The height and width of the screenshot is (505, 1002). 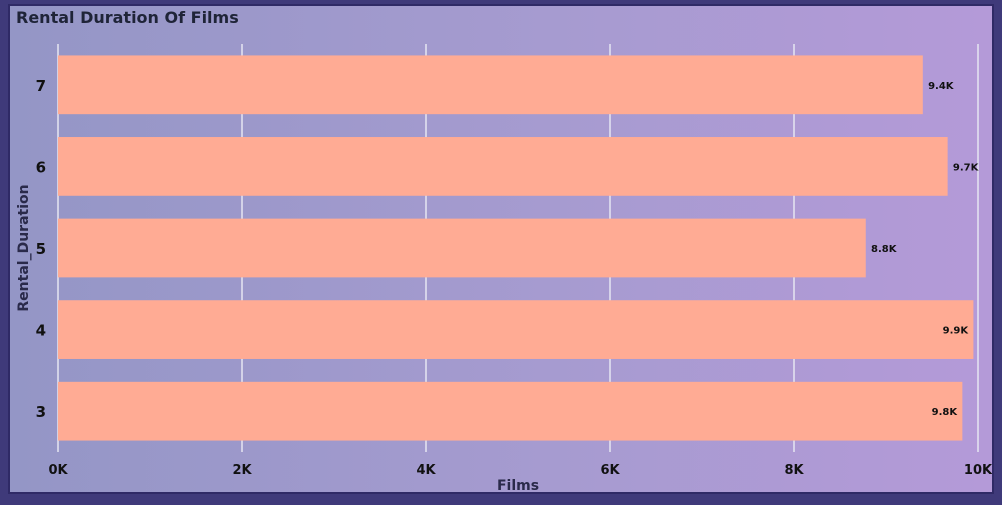 What do you see at coordinates (41, 167) in the screenshot?
I see `y-tick-label-6: 6` at bounding box center [41, 167].